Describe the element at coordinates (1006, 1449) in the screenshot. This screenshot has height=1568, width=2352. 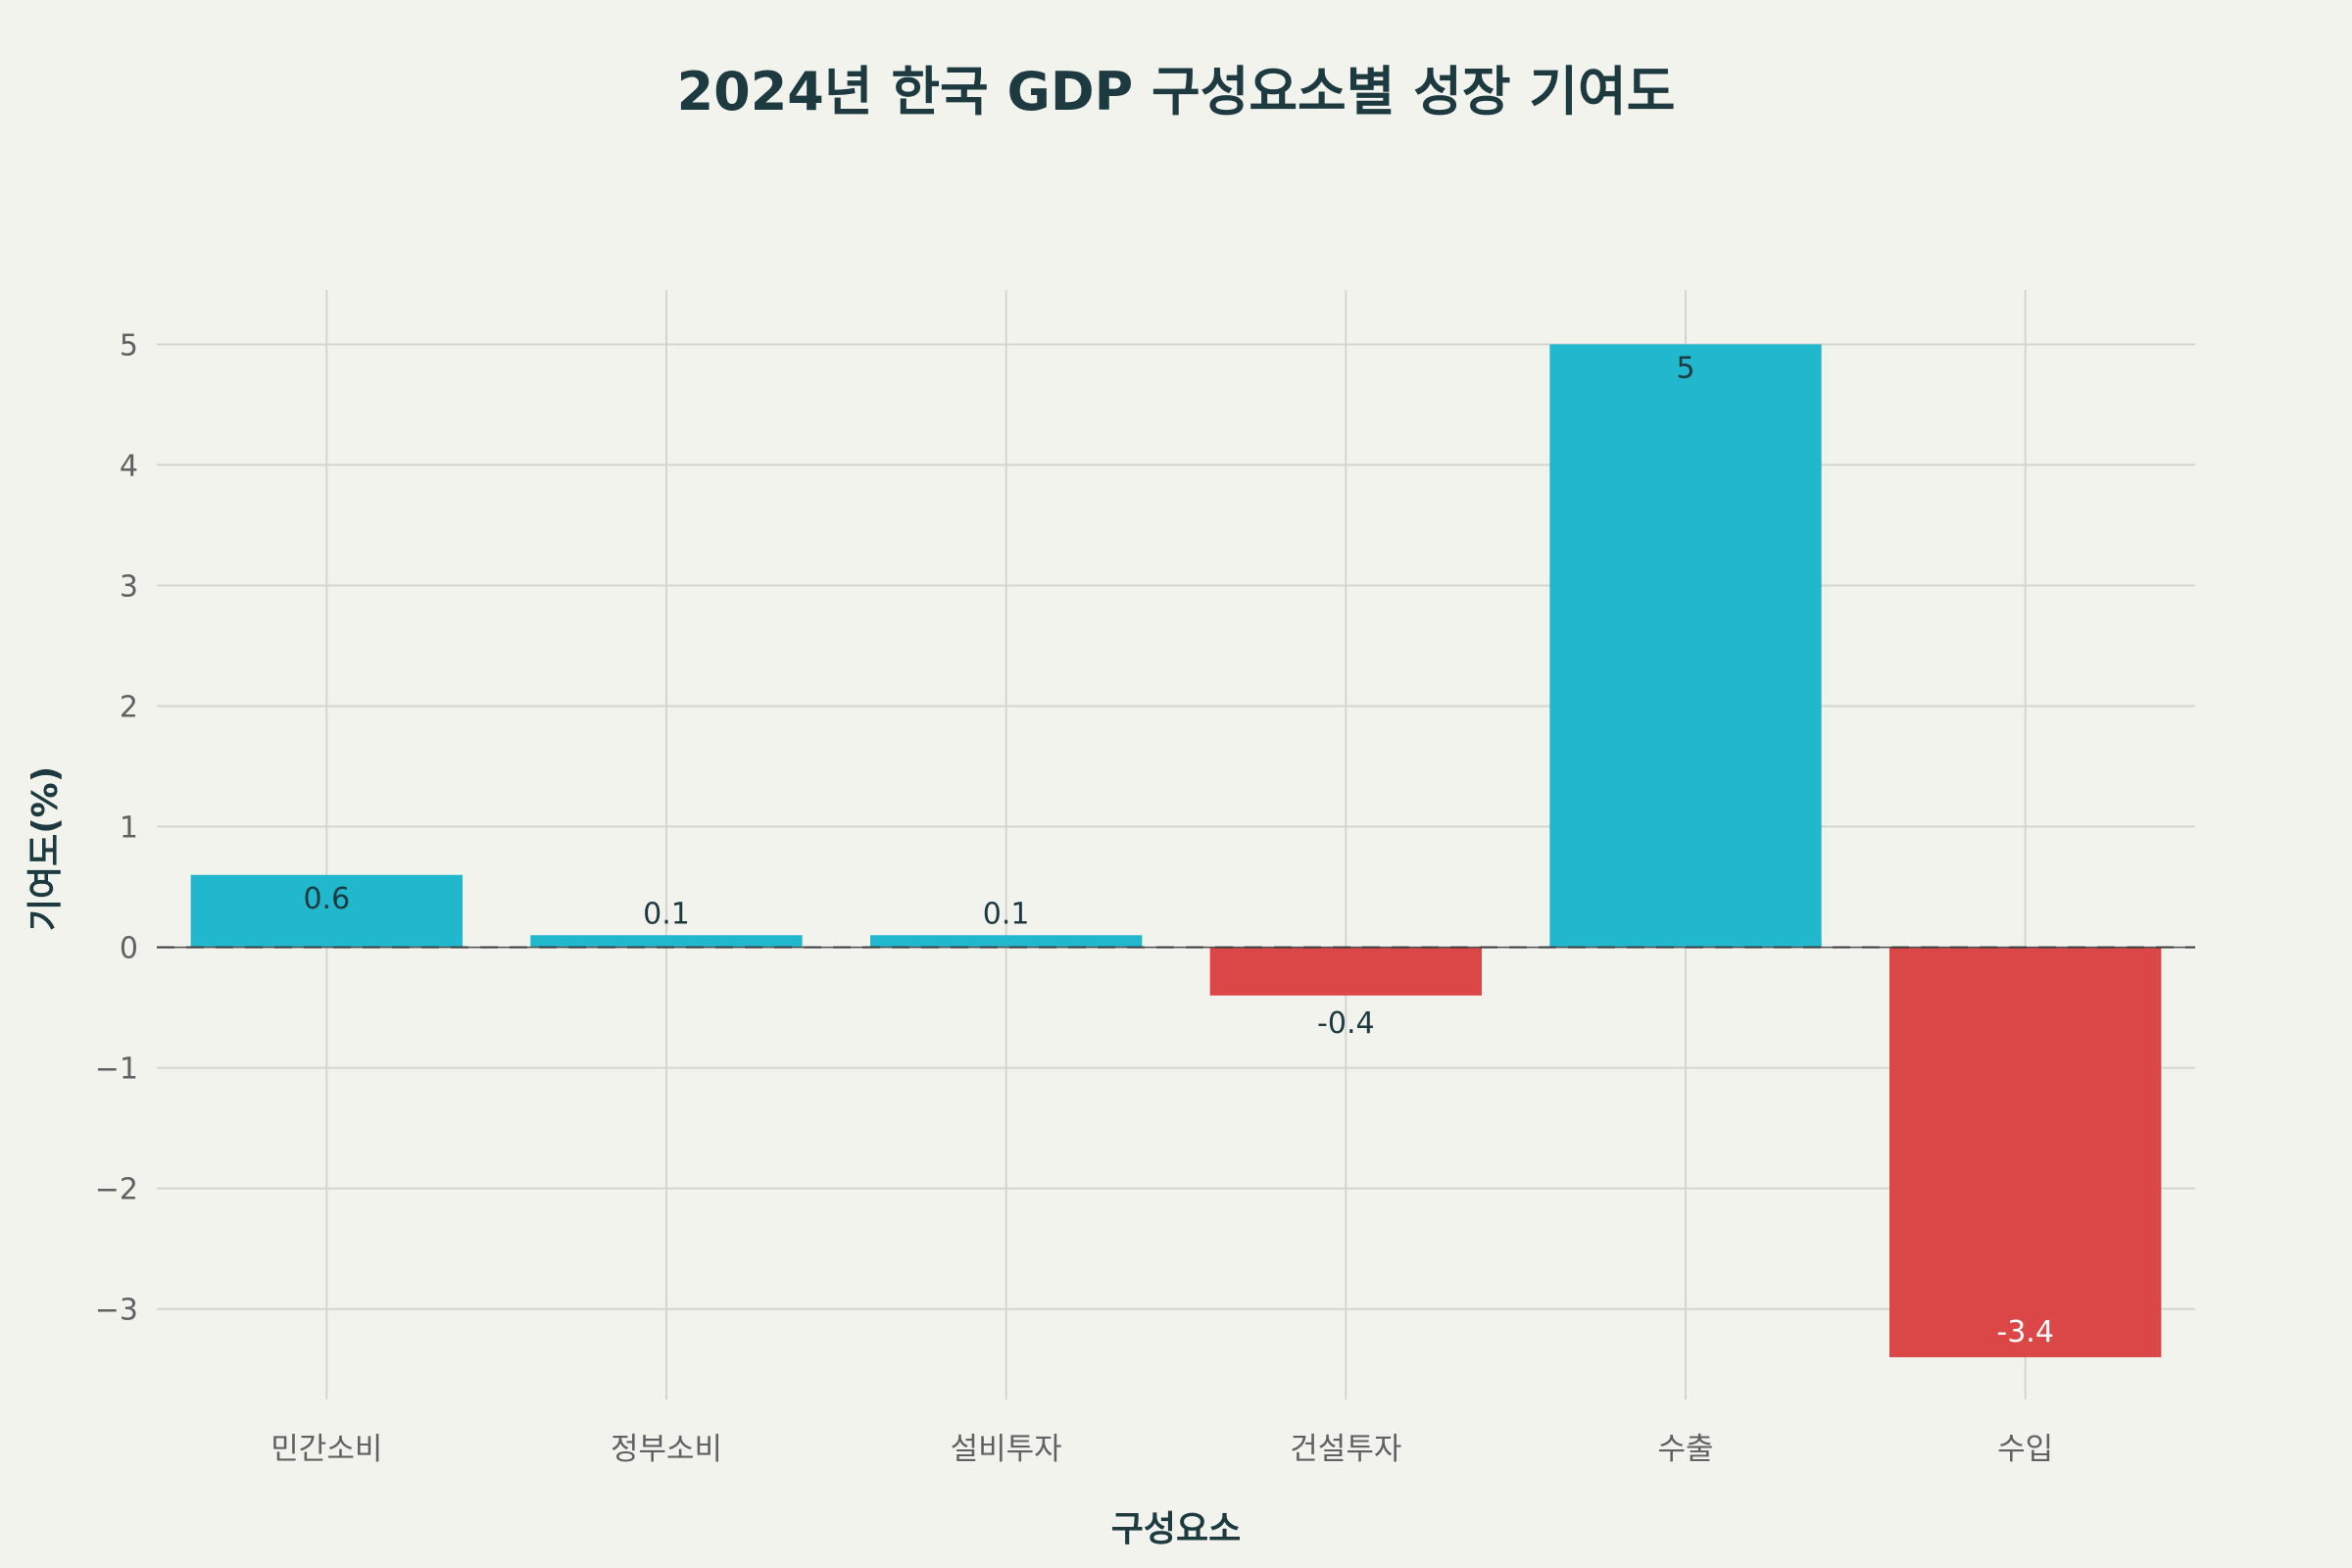
I see `x-tick-label: 설비투자` at that location.